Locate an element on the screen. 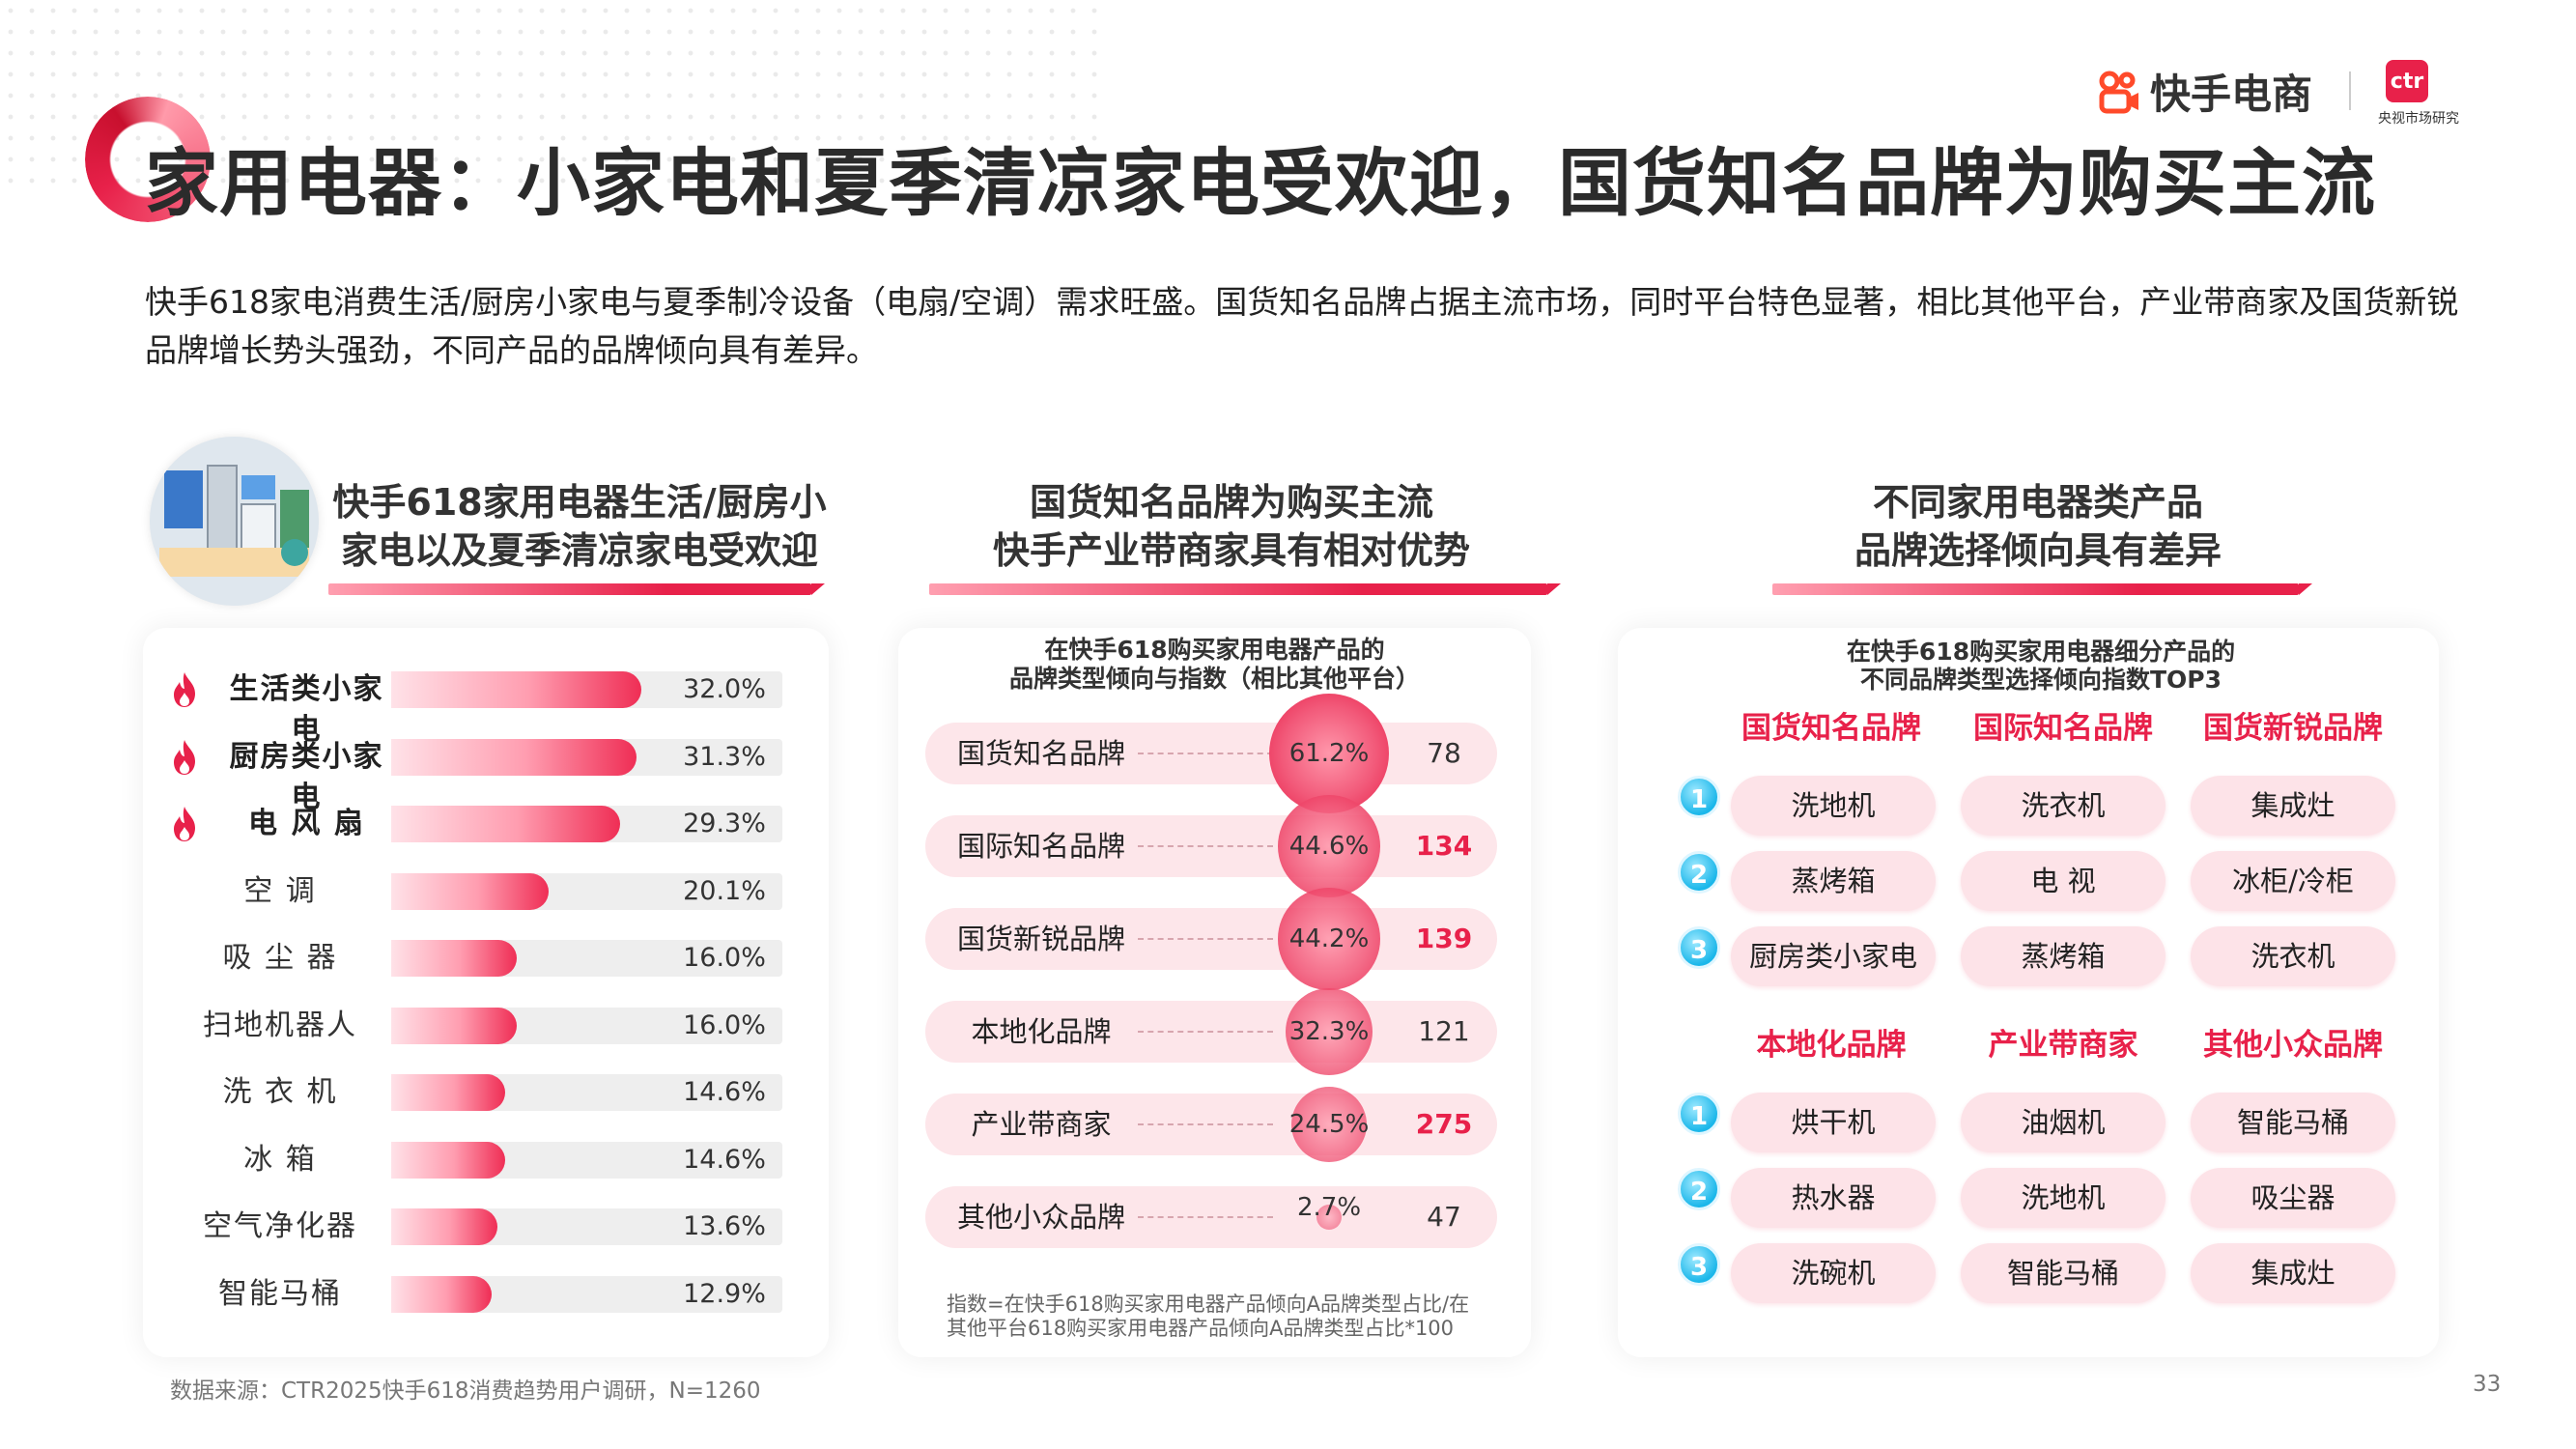  data-source: 数据来源：CTR2025快手618消费趋势用户调研，N=1260 is located at coordinates (465, 1391).